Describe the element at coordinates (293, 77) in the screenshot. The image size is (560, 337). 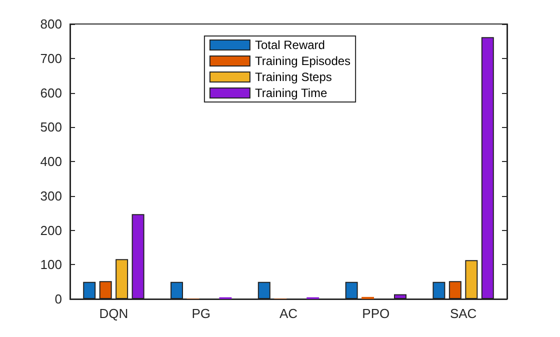
I see `legend-label: Training Steps` at that location.